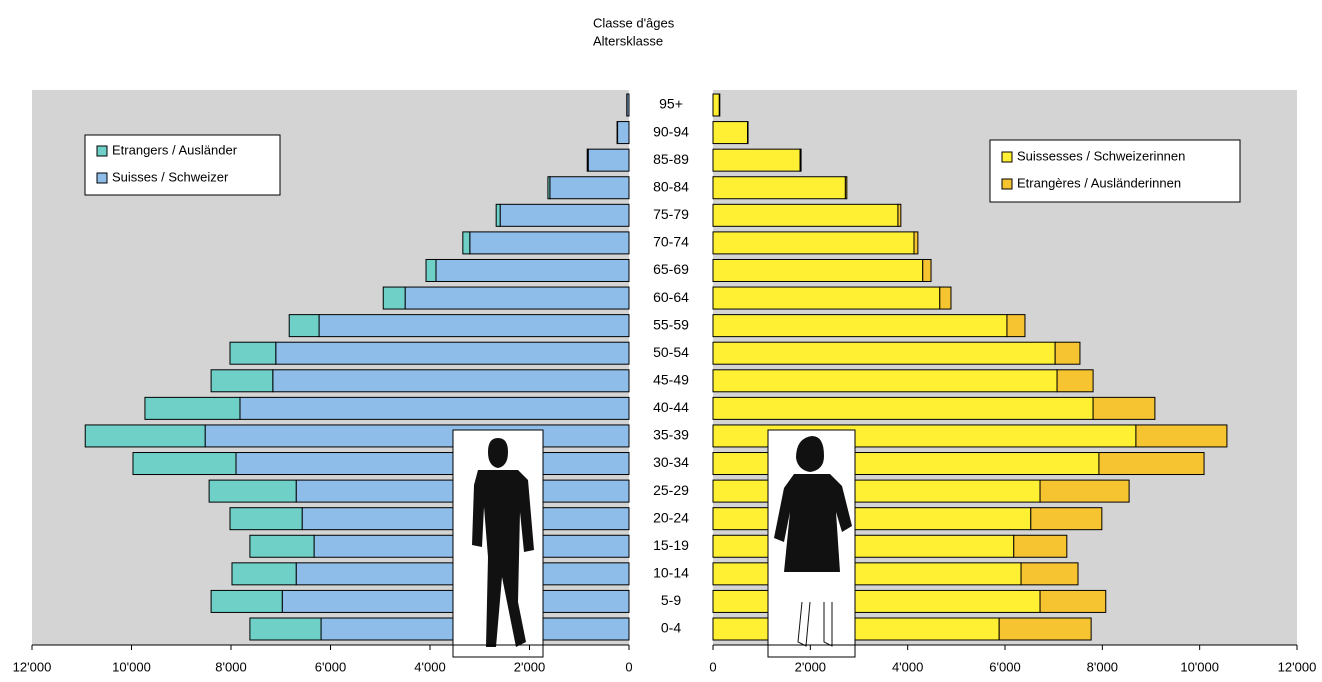 This screenshot has width=1322, height=682. Describe the element at coordinates (671, 159) in the screenshot. I see `category-label: 85-89` at that location.